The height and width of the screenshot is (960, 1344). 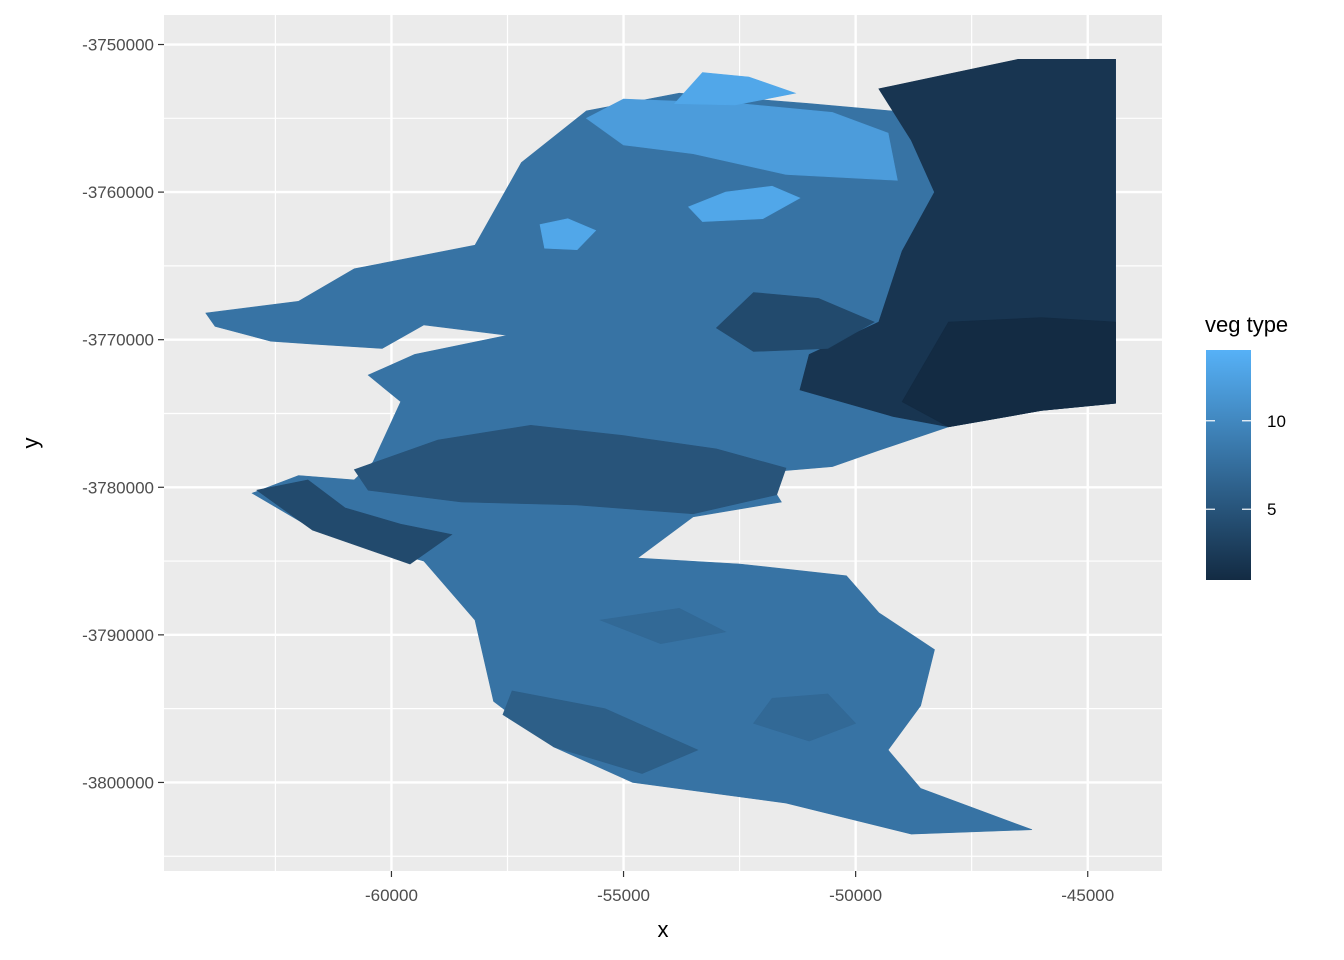 What do you see at coordinates (623, 895) in the screenshot?
I see `x-tick-label: -55000` at bounding box center [623, 895].